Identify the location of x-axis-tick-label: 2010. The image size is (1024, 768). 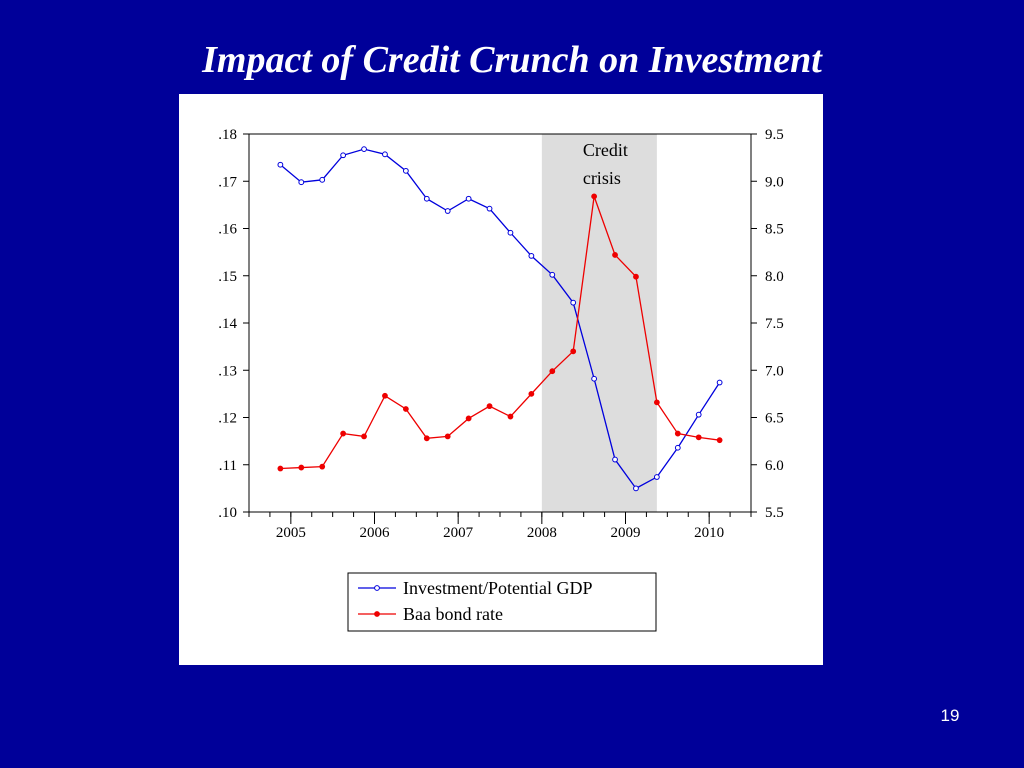
(709, 533).